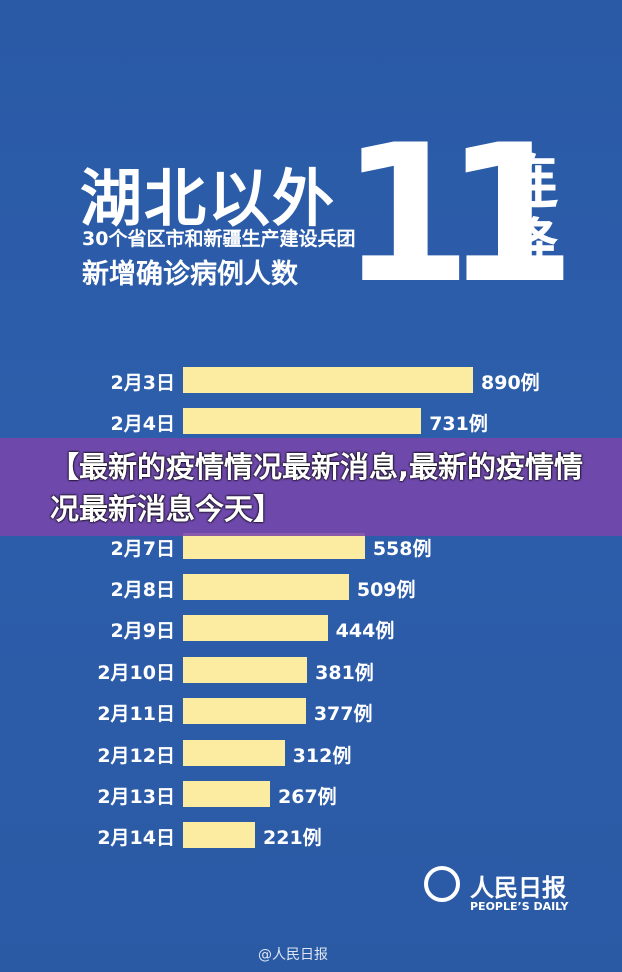 This screenshot has width=622, height=972. Describe the element at coordinates (136, 838) in the screenshot. I see `date-label: 2月14日` at that location.